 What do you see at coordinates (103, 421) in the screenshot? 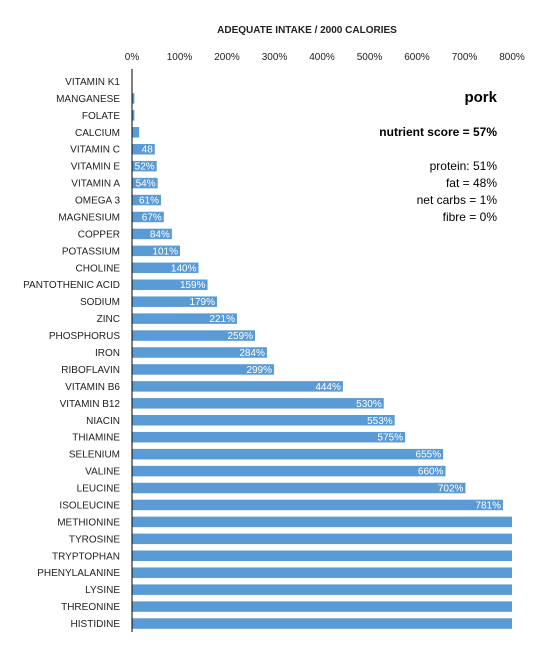
I see `category-label: NIACIN` at bounding box center [103, 421].